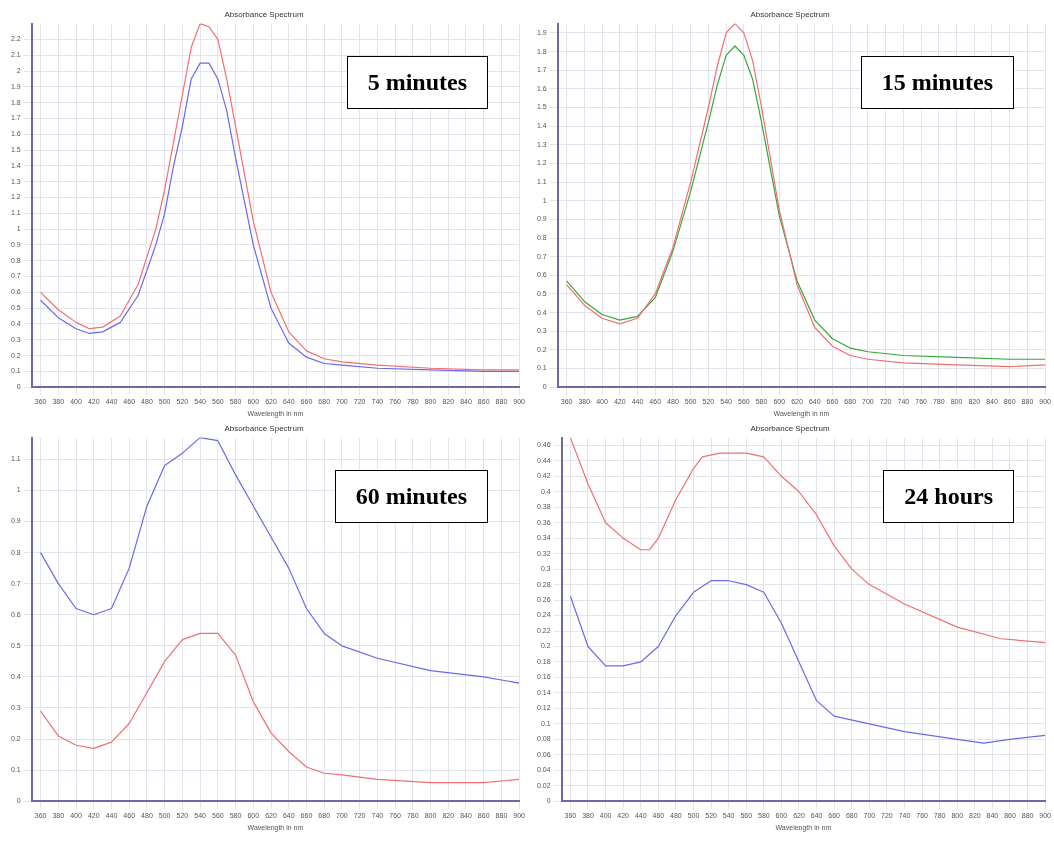 The height and width of the screenshot is (842, 1054). Describe the element at coordinates (411, 496) in the screenshot. I see `annotation: 60 minutes` at that location.